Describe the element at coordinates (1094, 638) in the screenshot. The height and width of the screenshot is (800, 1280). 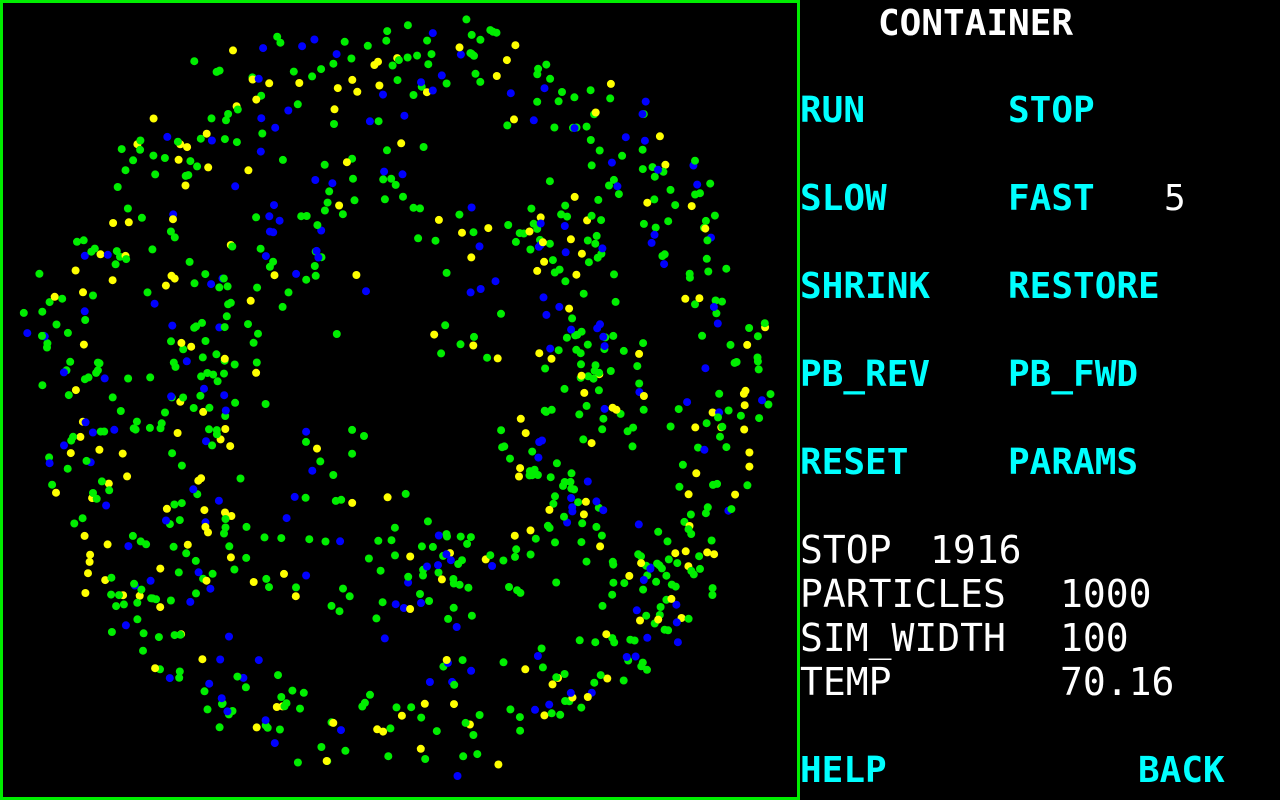
I see `sim-width-value: 100` at that location.